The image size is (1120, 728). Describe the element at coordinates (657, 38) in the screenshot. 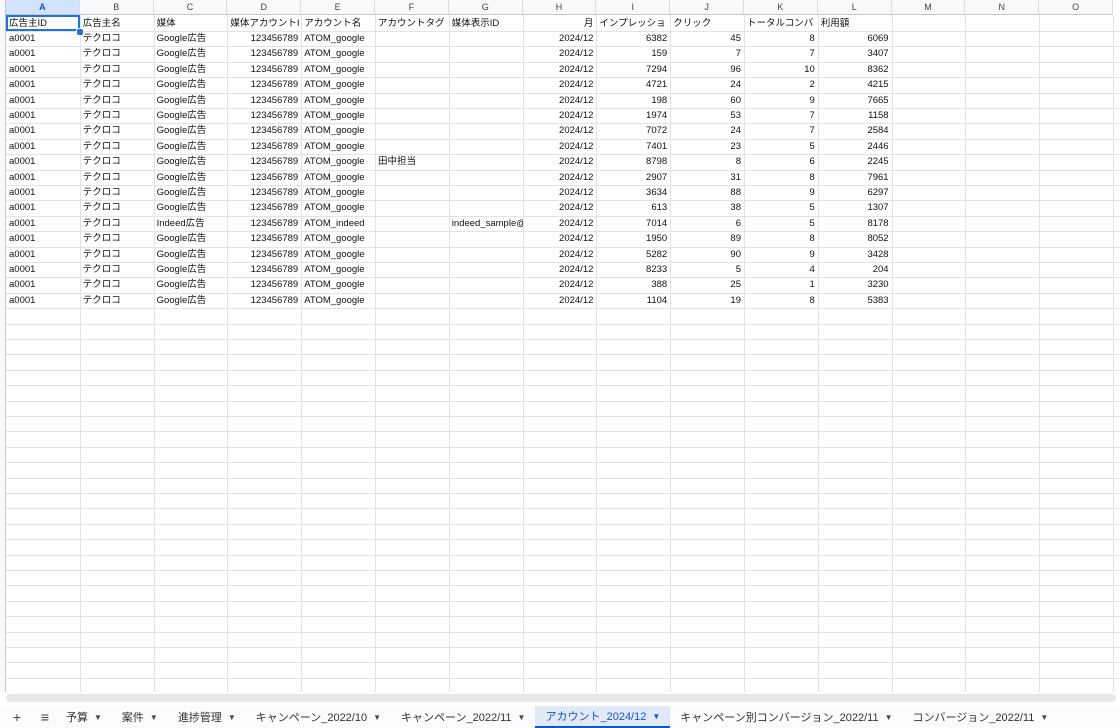

I see `cell: 6382` at that location.